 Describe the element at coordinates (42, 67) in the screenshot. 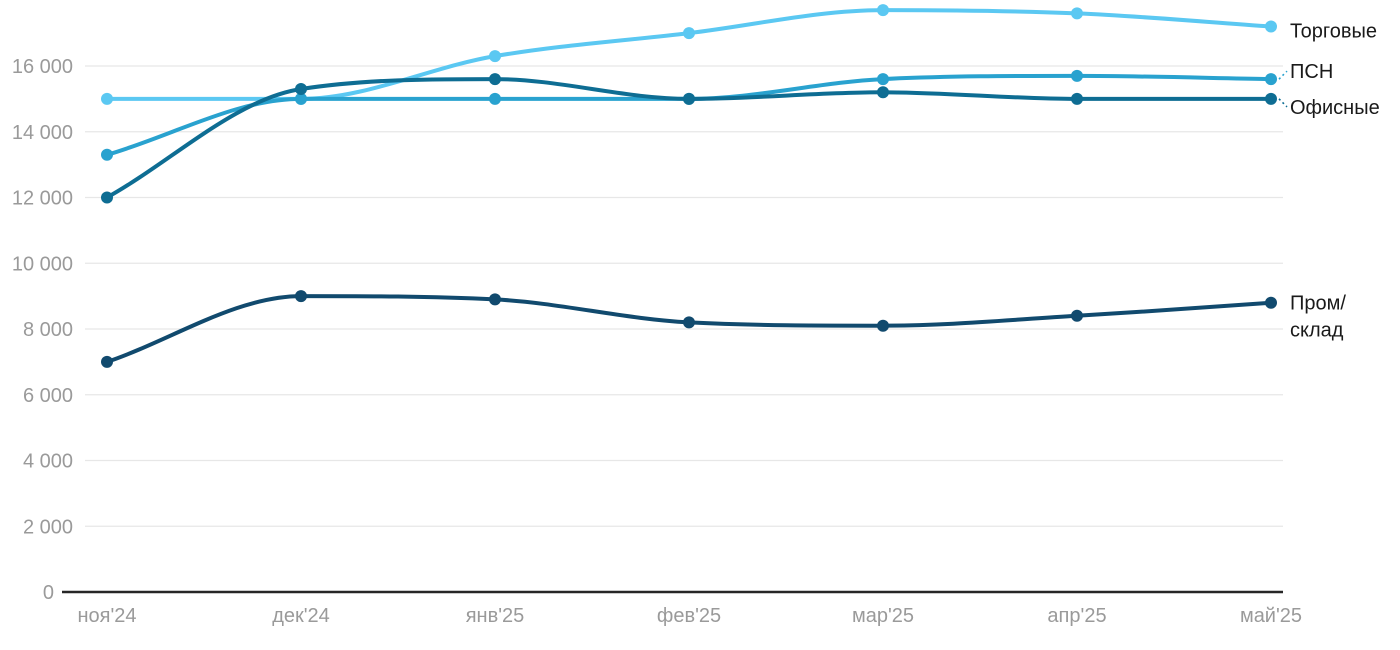

I see `y-tick-label: 16 000` at that location.